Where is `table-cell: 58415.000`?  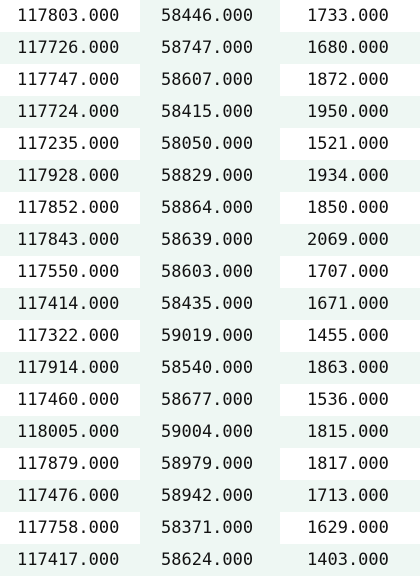 table-cell: 58415.000 is located at coordinates (210, 112).